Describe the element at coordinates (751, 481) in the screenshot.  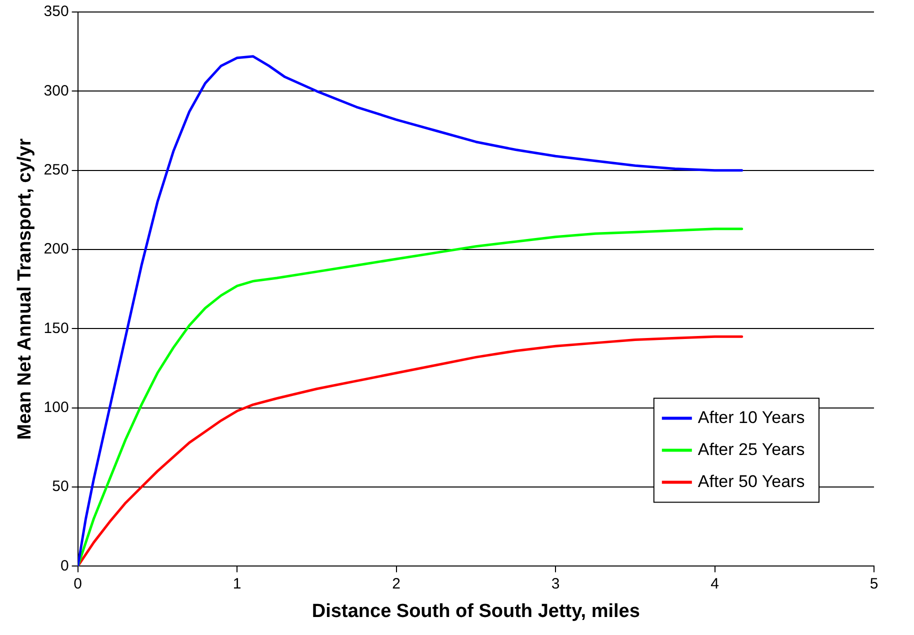
I see `legend-label: After 50 Years` at that location.